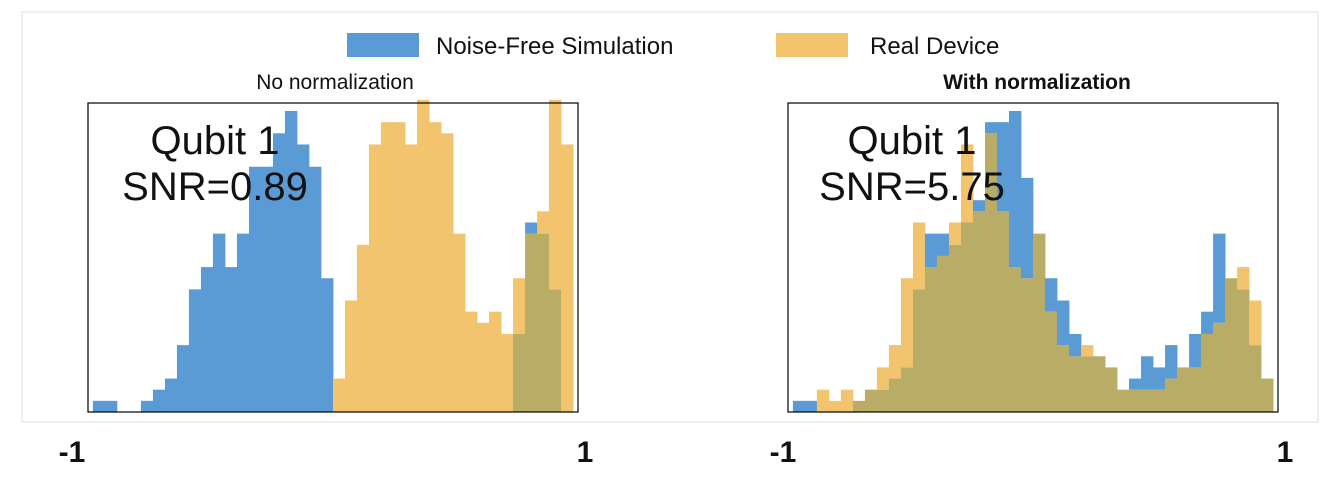 This screenshot has height=486, width=1326. I want to click on panel-title: With normalization, so click(1037, 82).